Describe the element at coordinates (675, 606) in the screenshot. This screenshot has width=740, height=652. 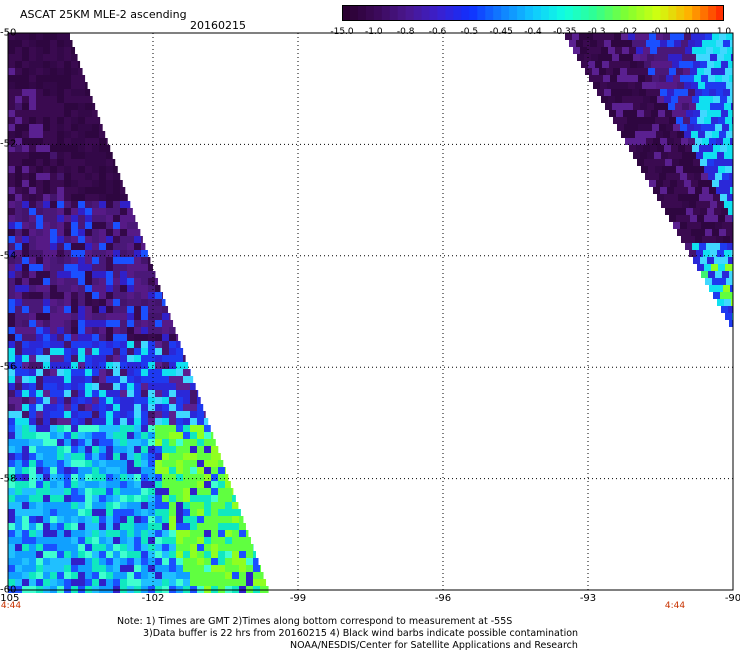
I see `time-label-right: 4:44` at that location.